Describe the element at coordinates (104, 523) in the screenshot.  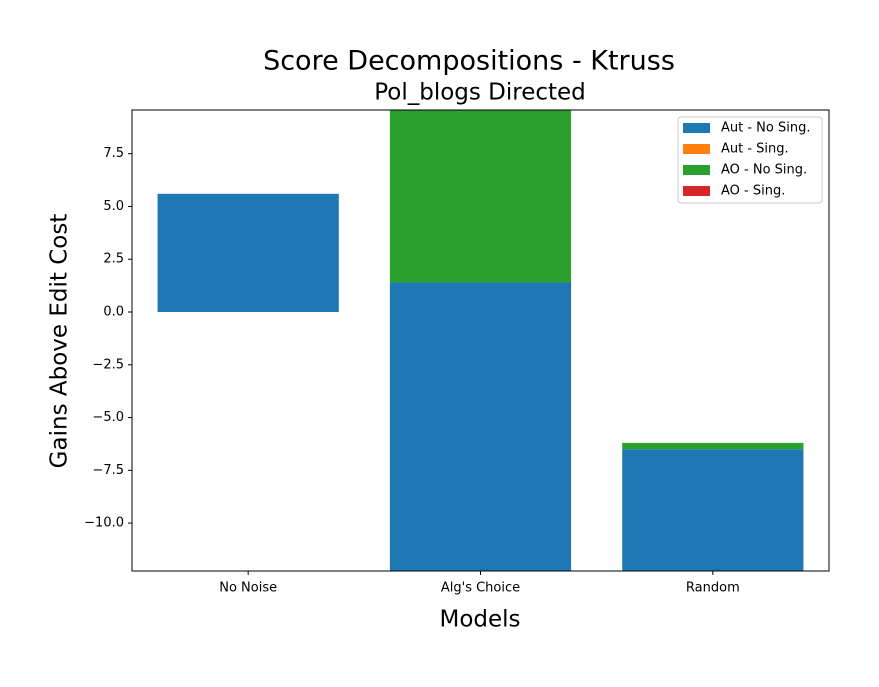
I see `y-tick-label: −10.0` at that location.